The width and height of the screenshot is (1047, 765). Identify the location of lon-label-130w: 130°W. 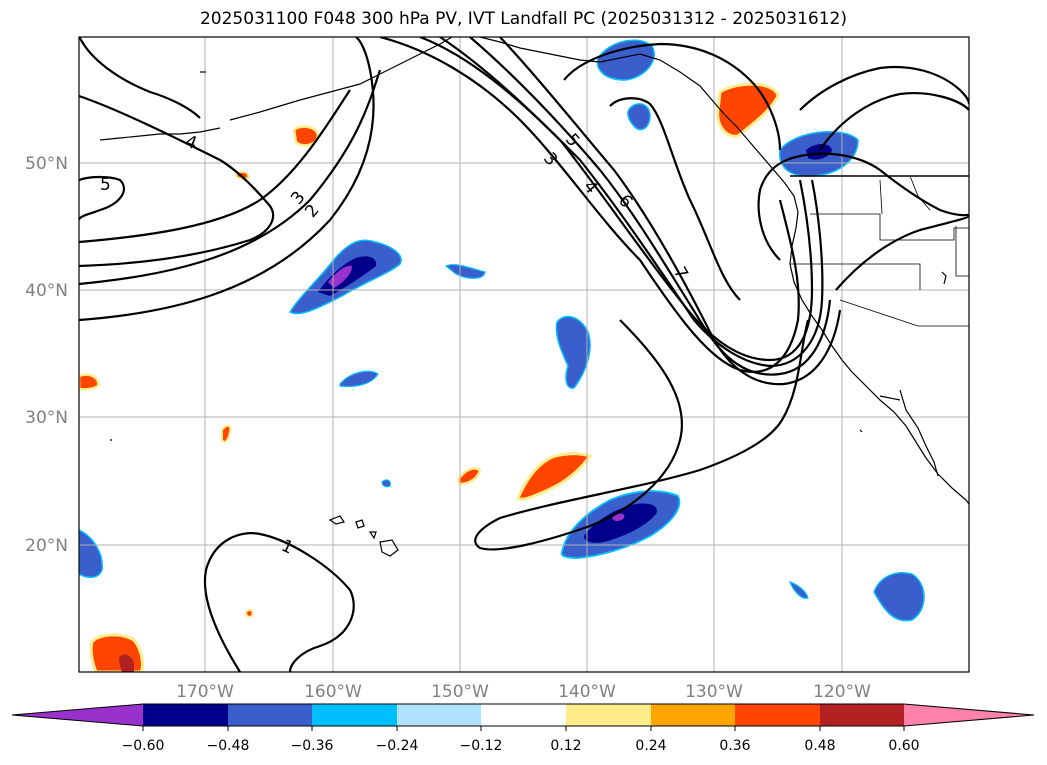
(714, 692).